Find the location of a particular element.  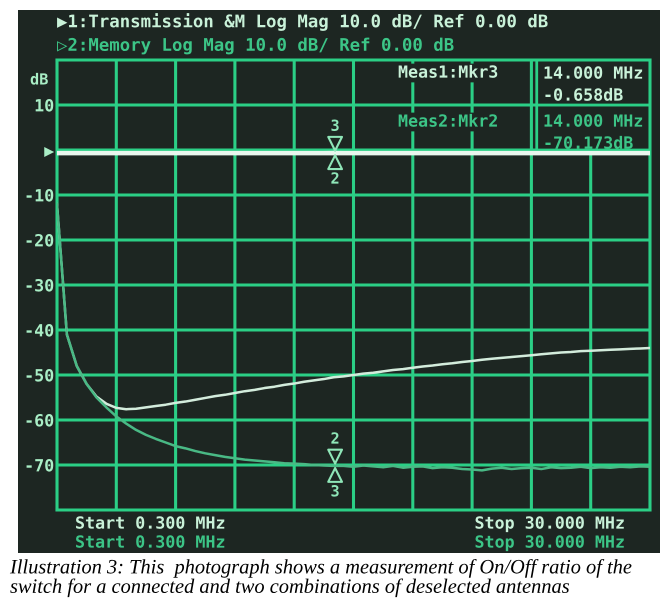

y-tick-label: 10 is located at coordinates (45, 105).